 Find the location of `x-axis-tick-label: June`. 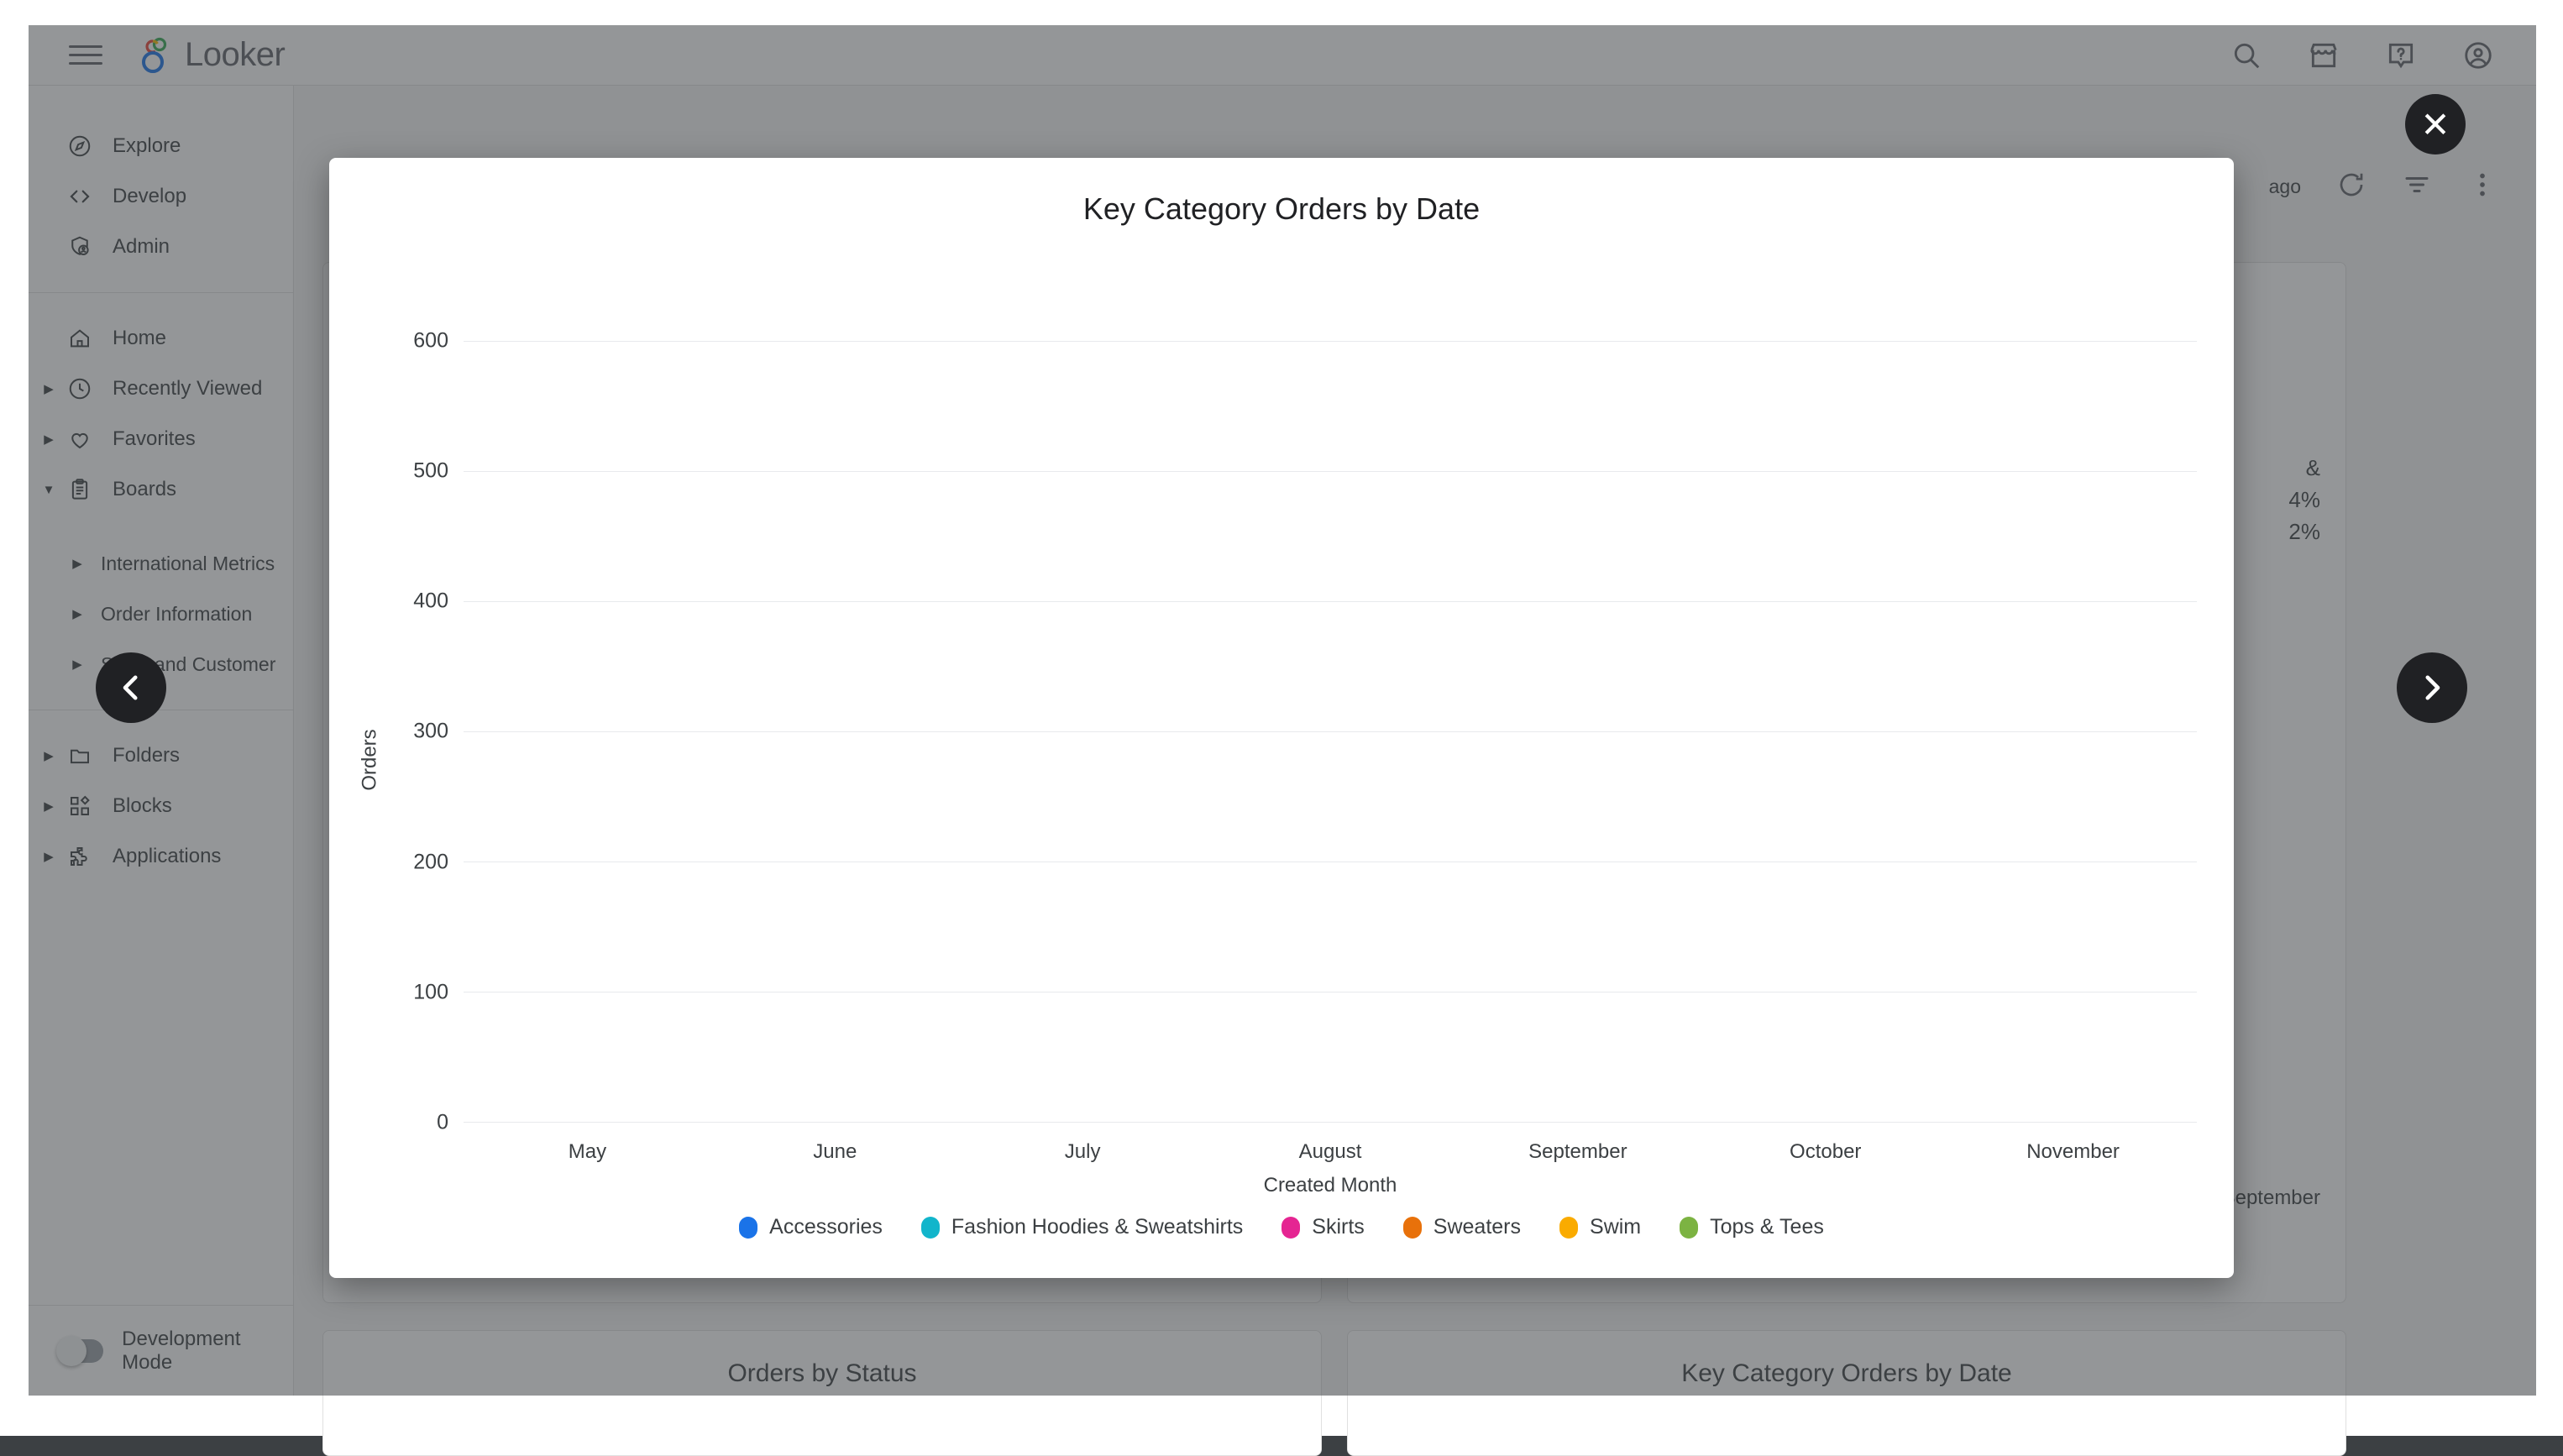

x-axis-tick-label: June is located at coordinates (835, 1152).